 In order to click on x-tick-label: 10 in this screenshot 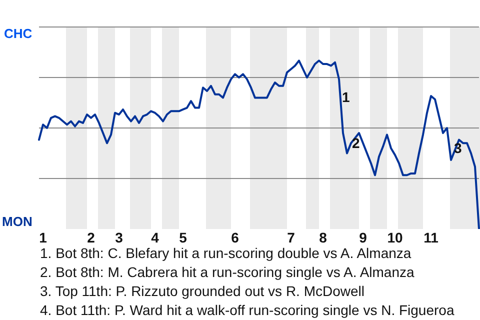, I will do `click(395, 237)`.